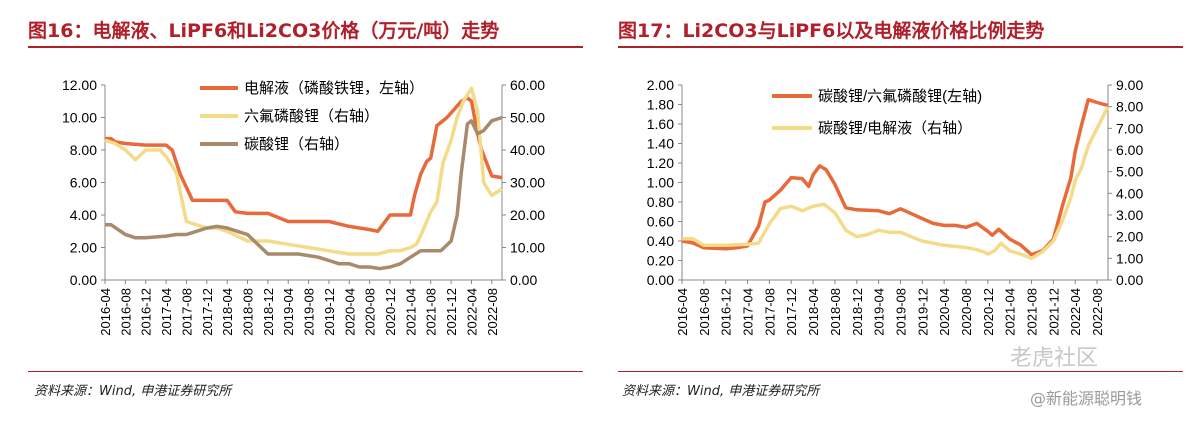  Describe the element at coordinates (660, 202) in the screenshot. I see `left-tick-label: 0.80` at that location.